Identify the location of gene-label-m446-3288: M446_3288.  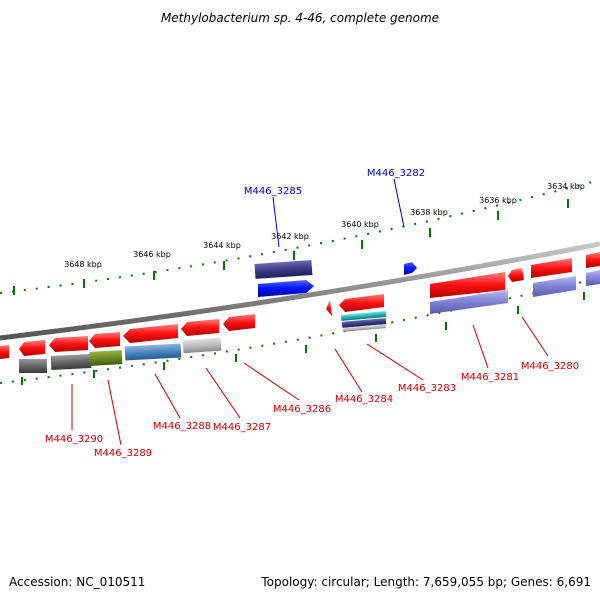
(182, 426).